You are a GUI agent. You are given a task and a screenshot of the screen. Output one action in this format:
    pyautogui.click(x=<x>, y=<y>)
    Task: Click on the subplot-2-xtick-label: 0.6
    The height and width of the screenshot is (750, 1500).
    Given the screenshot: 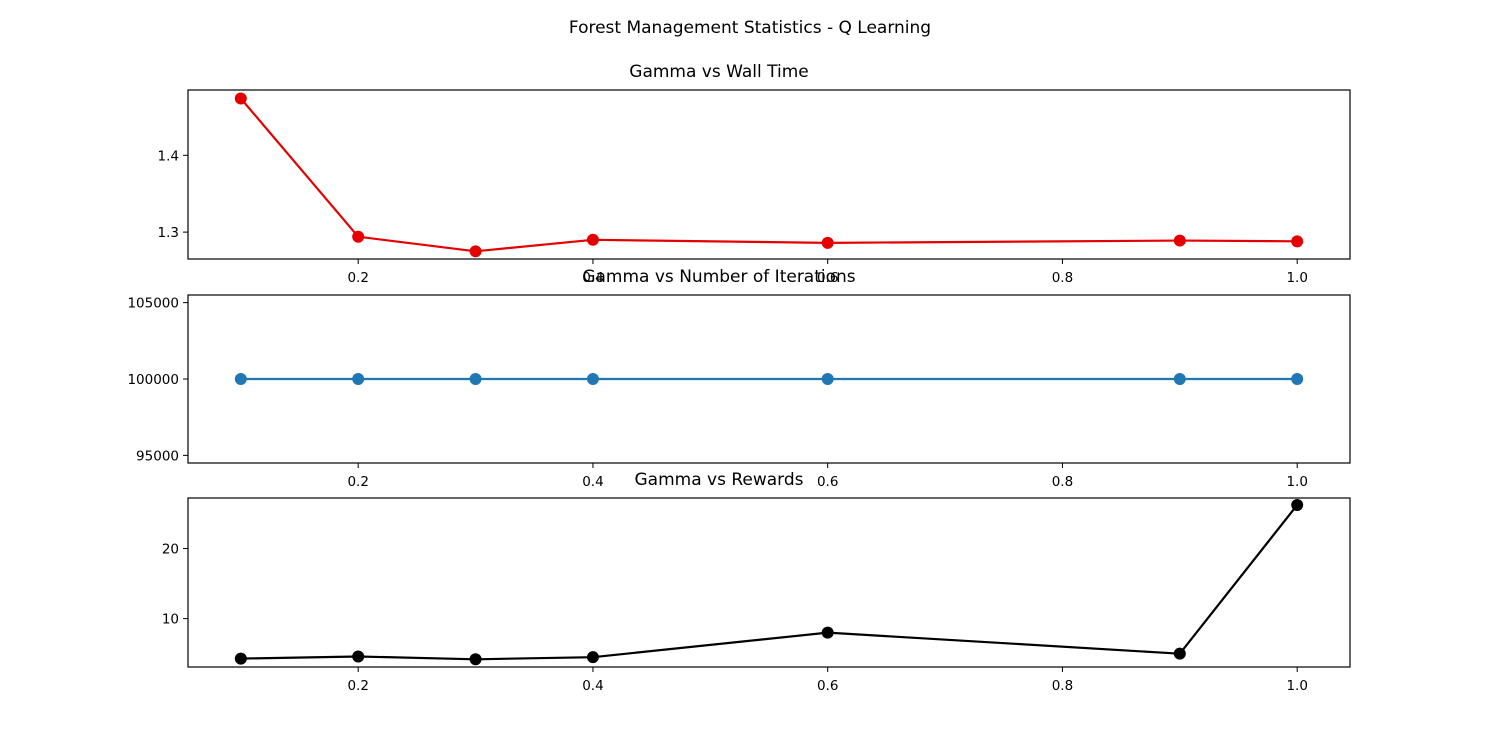 What is the action you would take?
    pyautogui.click(x=827, y=482)
    